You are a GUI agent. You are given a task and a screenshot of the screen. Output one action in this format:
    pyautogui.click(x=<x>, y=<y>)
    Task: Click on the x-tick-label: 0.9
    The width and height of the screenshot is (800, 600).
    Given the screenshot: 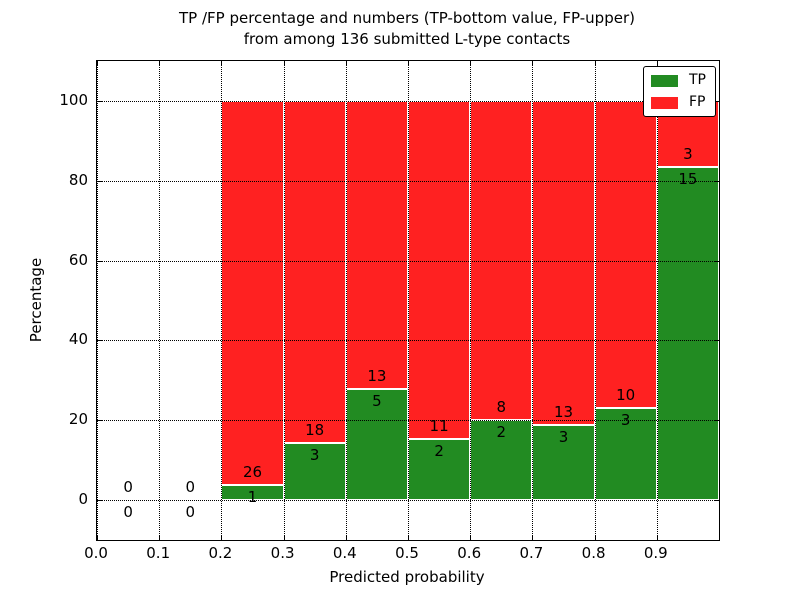 What is the action you would take?
    pyautogui.click(x=655, y=553)
    